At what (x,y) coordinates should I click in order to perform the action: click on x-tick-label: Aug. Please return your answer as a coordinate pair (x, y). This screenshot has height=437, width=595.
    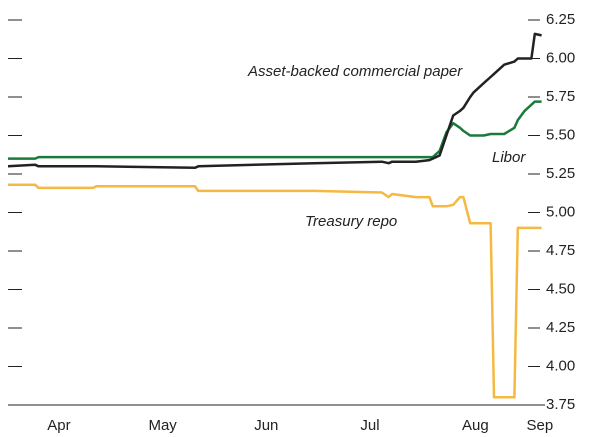
    Looking at the image, I should click on (475, 425).